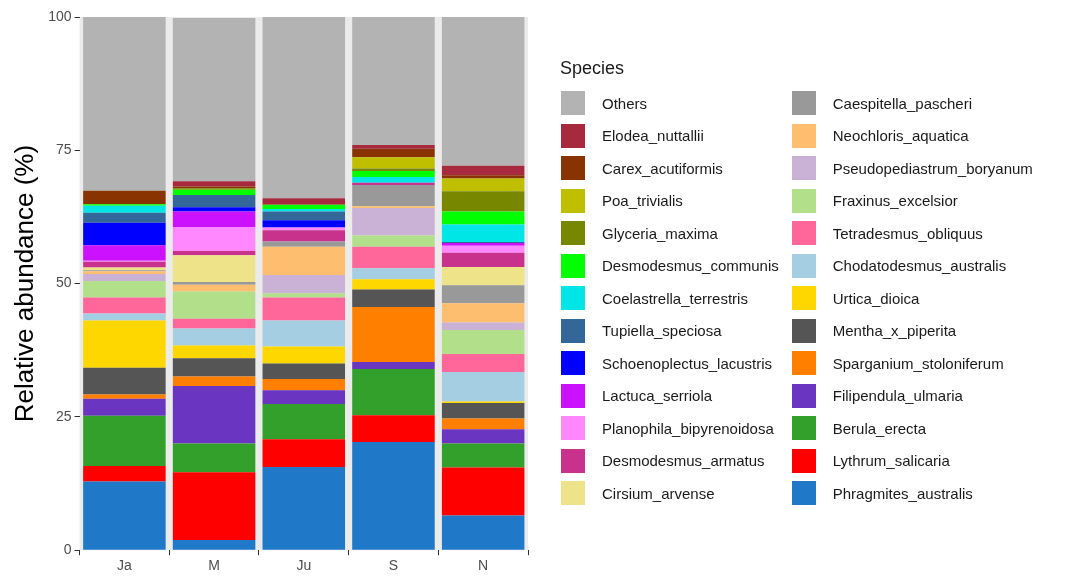 The width and height of the screenshot is (1091, 582). I want to click on y-tick-label: 100, so click(60, 15).